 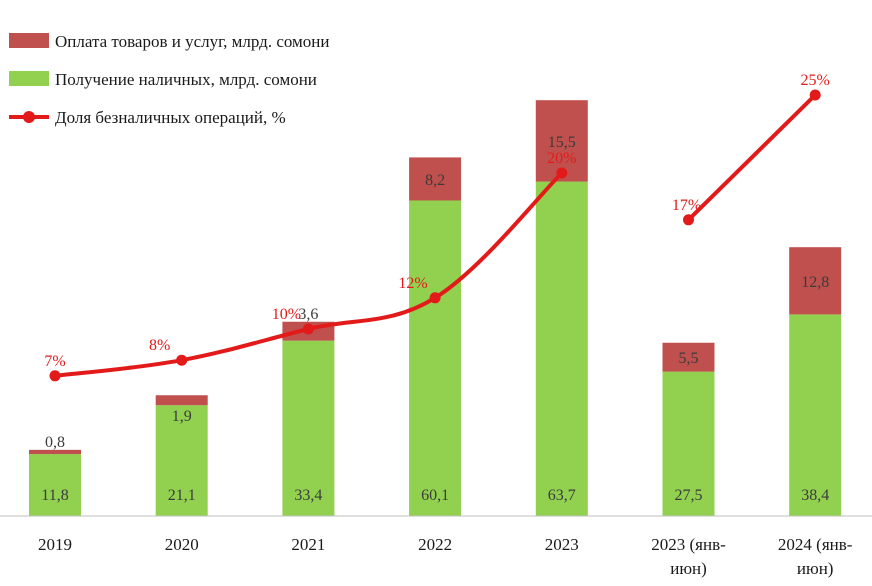 What do you see at coordinates (689, 495) in the screenshot?
I see `label-cash-5: 27,5` at bounding box center [689, 495].